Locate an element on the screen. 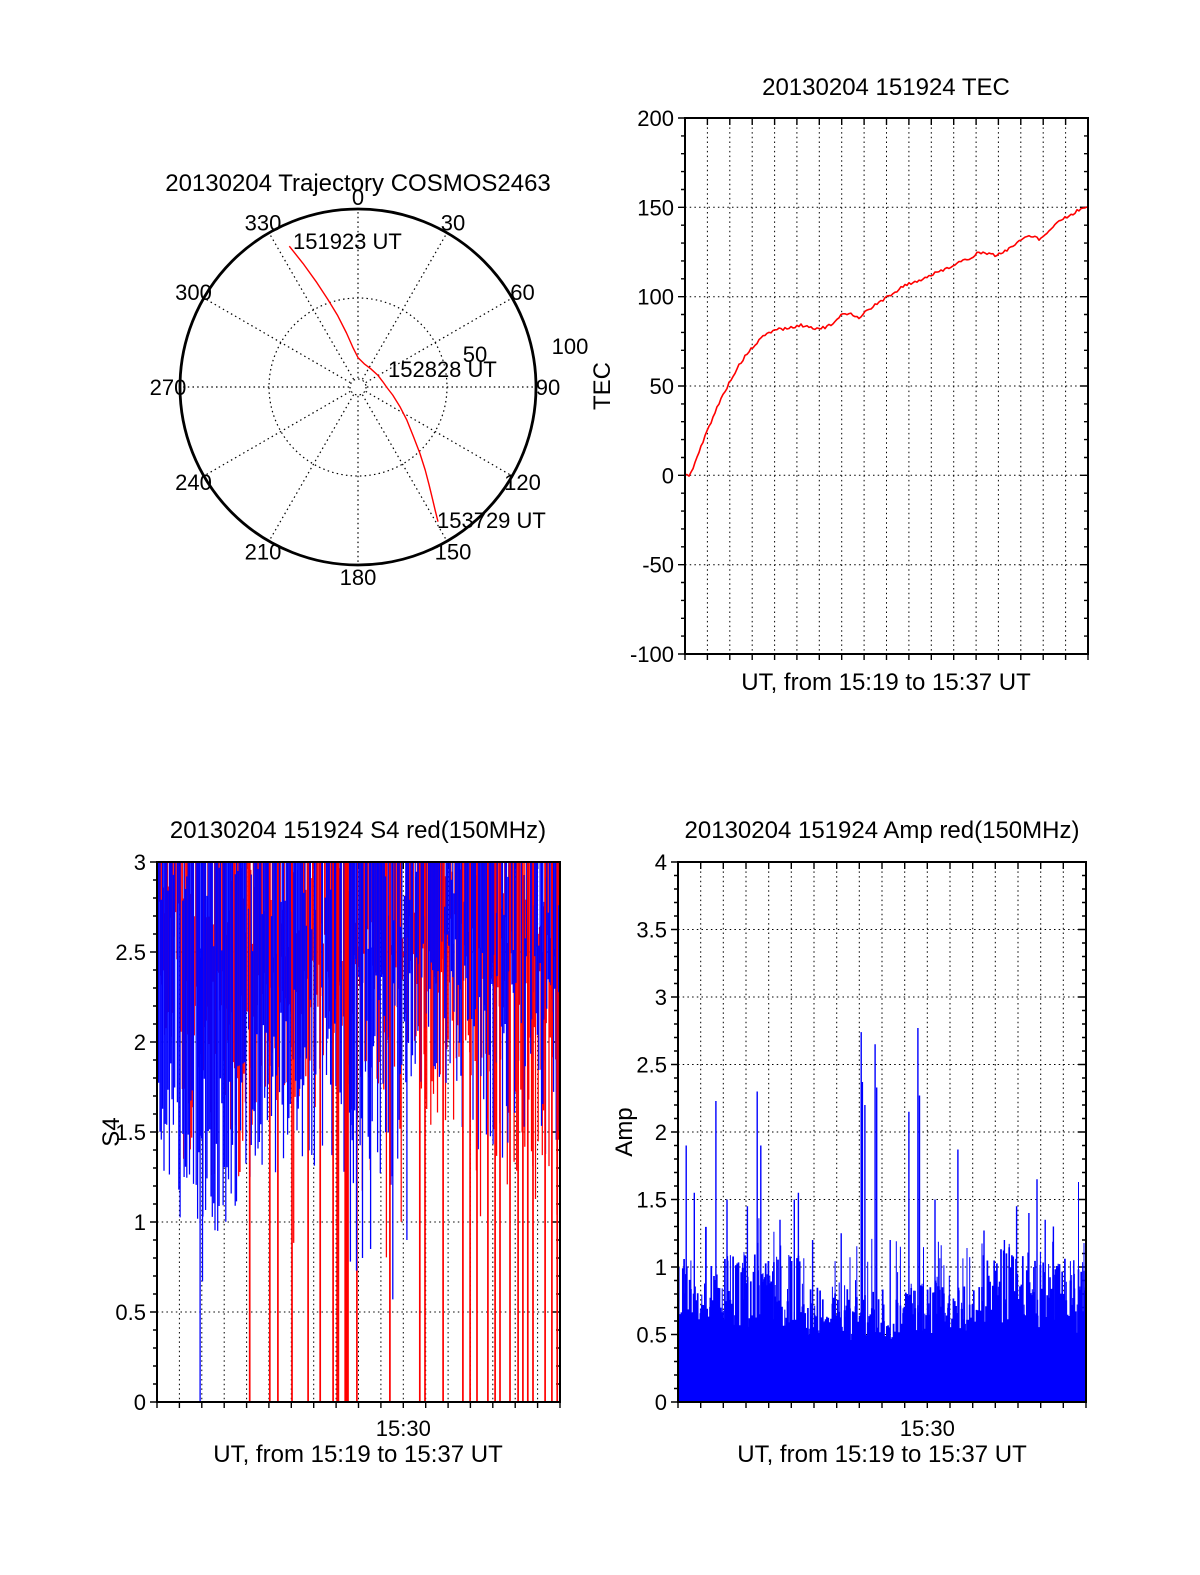 The height and width of the screenshot is (1575, 1200). y-tick-label: 3.5 is located at coordinates (651, 930).